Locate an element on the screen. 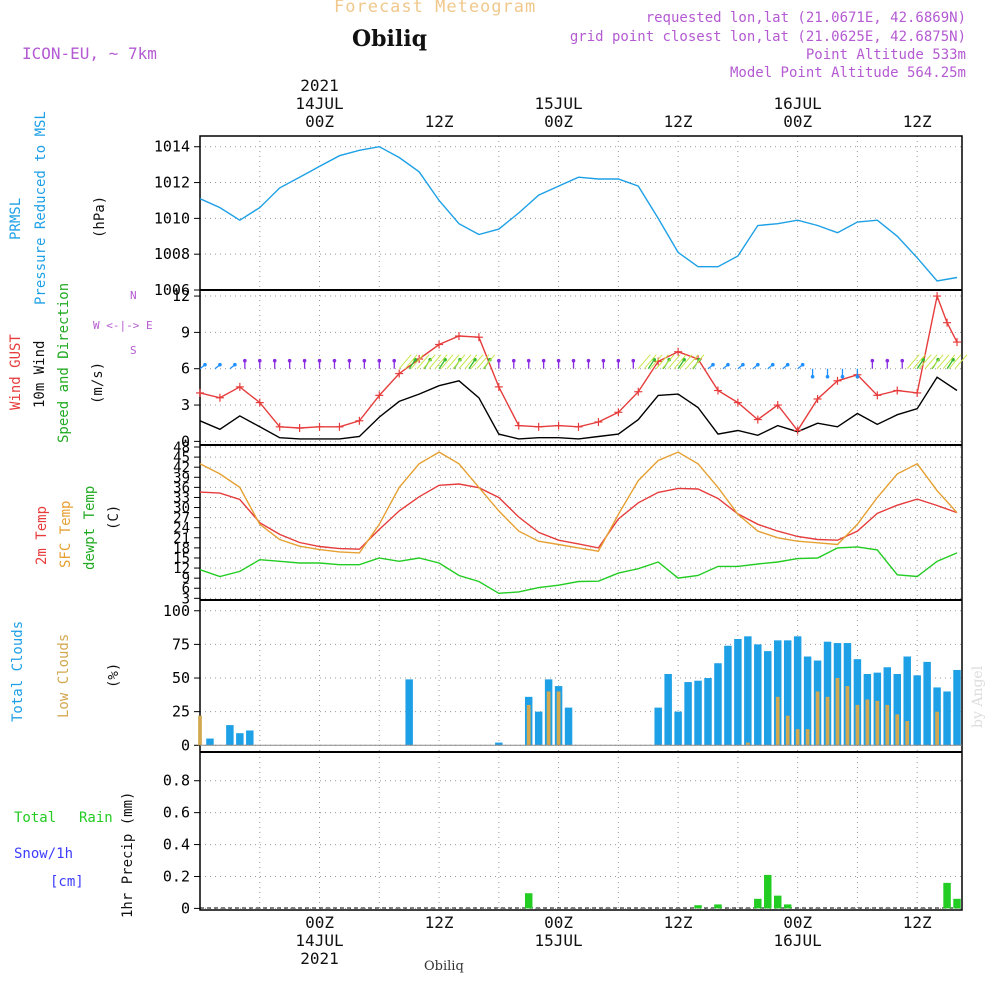 The width and height of the screenshot is (1000, 1000). wind-ytick-label: 3 is located at coordinates (185, 405).